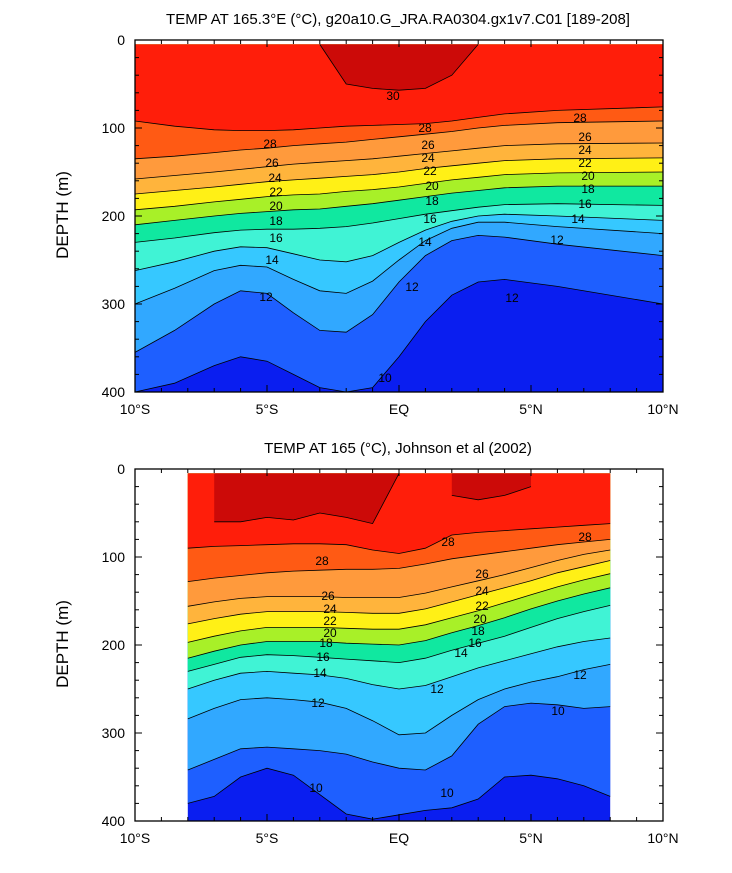 Image resolution: width=732 pixels, height=873 pixels. What do you see at coordinates (62, 215) in the screenshot?
I see `top-y-axis-label: DEPTH (m)` at bounding box center [62, 215].